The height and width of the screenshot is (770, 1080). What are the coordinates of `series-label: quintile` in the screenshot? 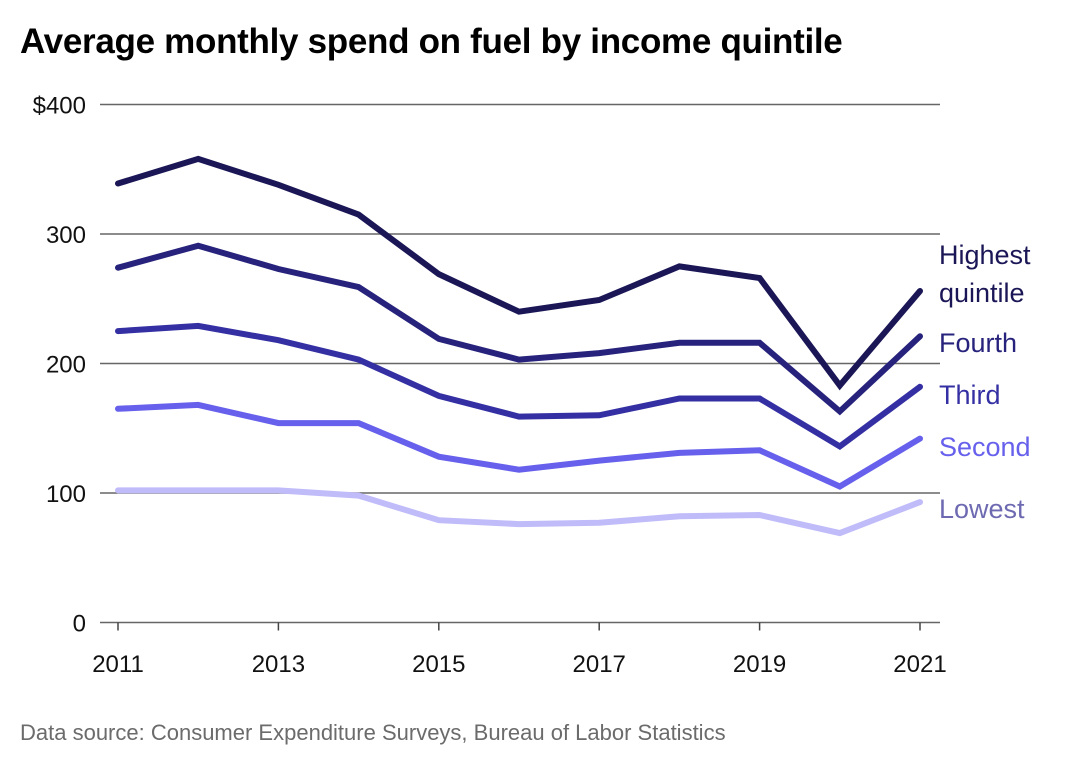 It's located at (982, 293).